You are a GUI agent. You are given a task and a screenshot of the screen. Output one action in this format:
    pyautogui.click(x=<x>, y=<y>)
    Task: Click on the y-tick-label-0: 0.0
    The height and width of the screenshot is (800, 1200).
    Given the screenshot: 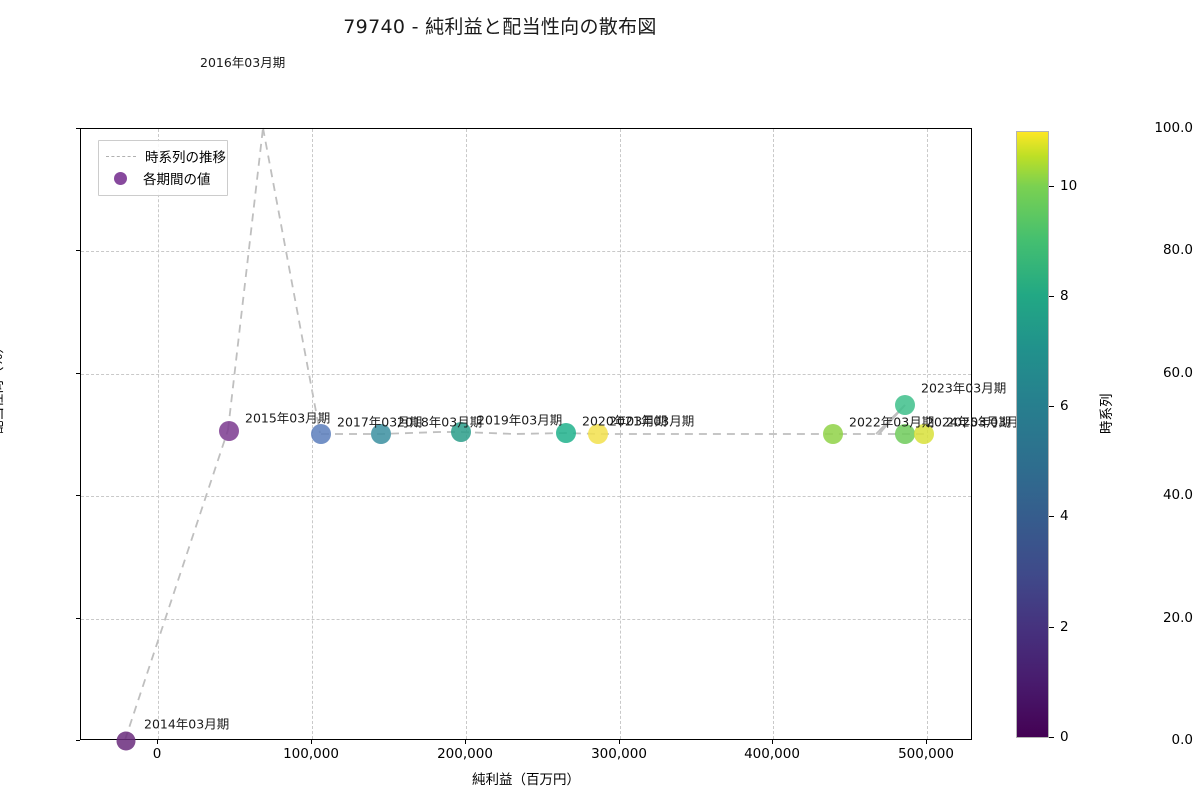 What is the action you would take?
    pyautogui.click(x=1182, y=740)
    